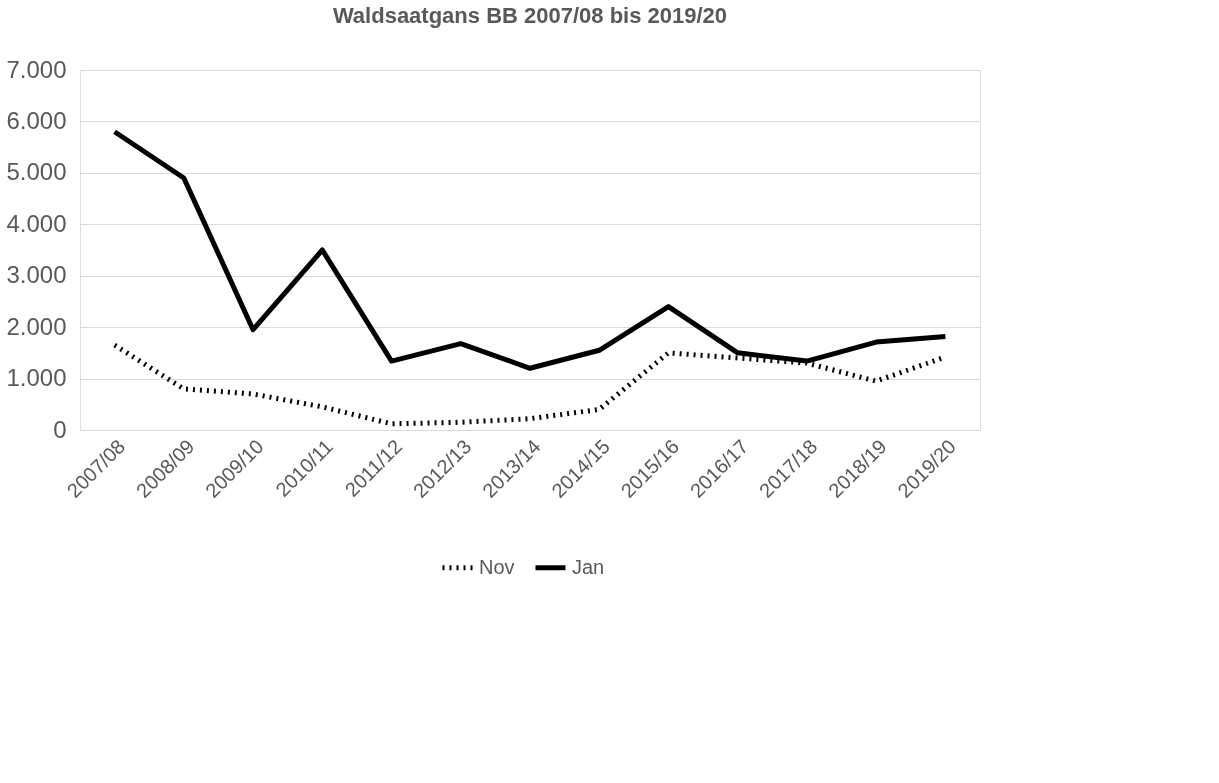  I want to click on chart-title: Waldsaatgans BB 2007/08 bis 2019/20, so click(530, 15).